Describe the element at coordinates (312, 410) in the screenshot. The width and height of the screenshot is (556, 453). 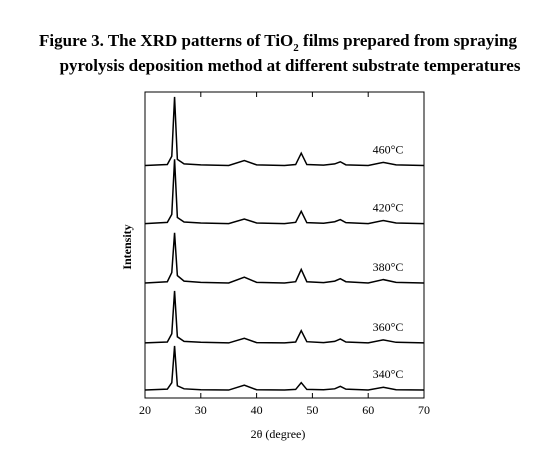
I see `x-tick-label: 50` at that location.